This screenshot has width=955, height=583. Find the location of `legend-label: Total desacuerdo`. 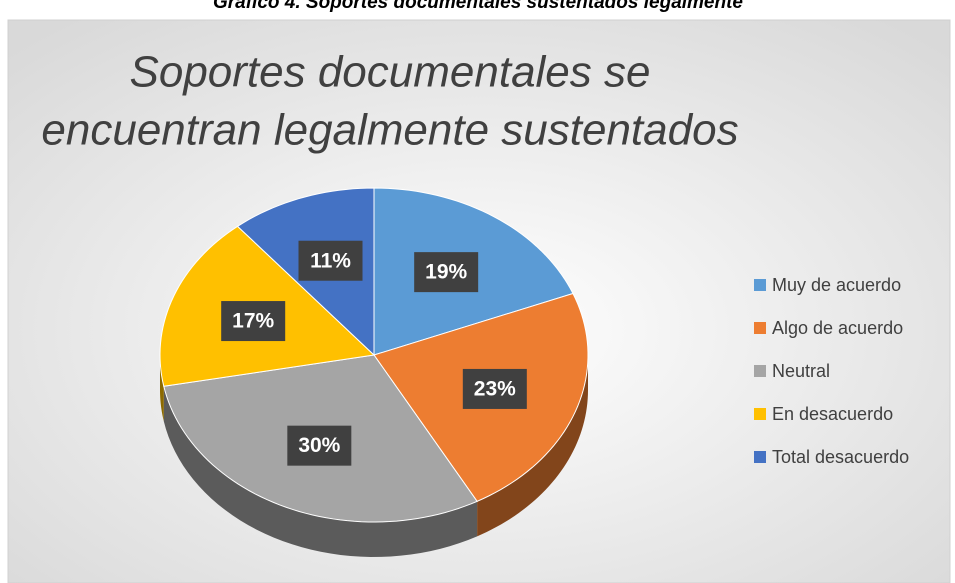

legend-label: Total desacuerdo is located at coordinates (840, 457).